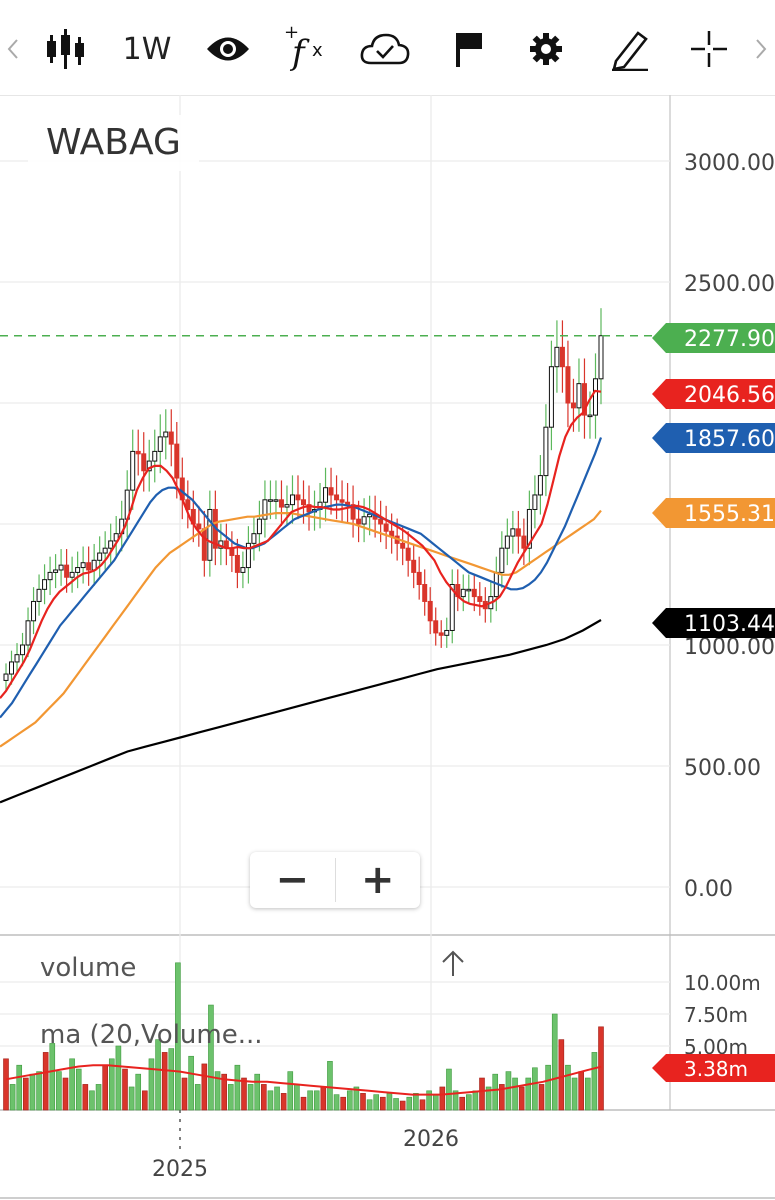 The image size is (775, 1200). What do you see at coordinates (722, 983) in the screenshot?
I see `volume-tick-label: 10.00m` at bounding box center [722, 983].